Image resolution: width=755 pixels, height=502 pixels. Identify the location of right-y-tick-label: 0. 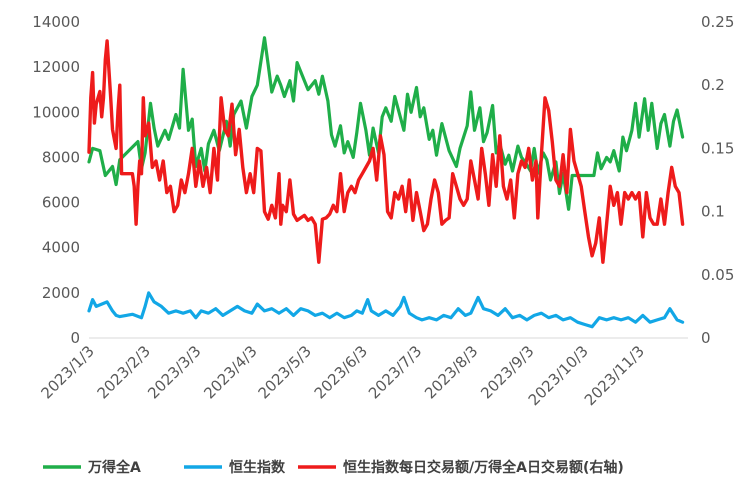
(706, 338).